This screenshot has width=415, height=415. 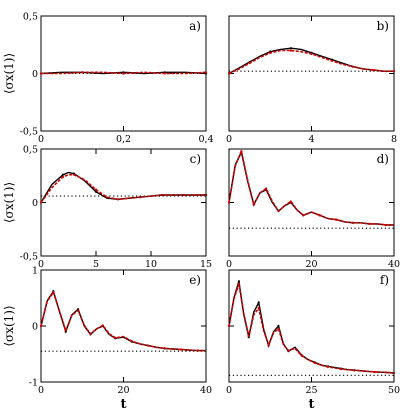 I want to click on y-tick-label: -1, so click(x=33, y=383).